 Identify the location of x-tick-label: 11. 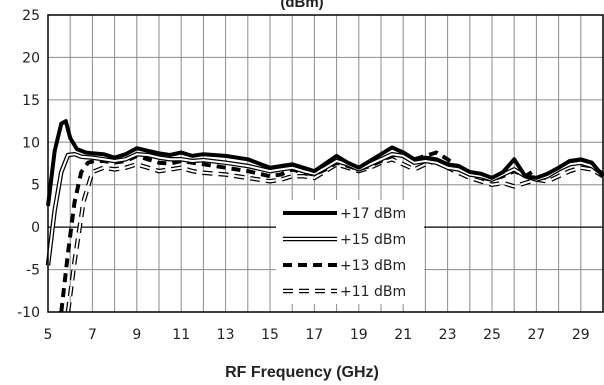
(181, 335).